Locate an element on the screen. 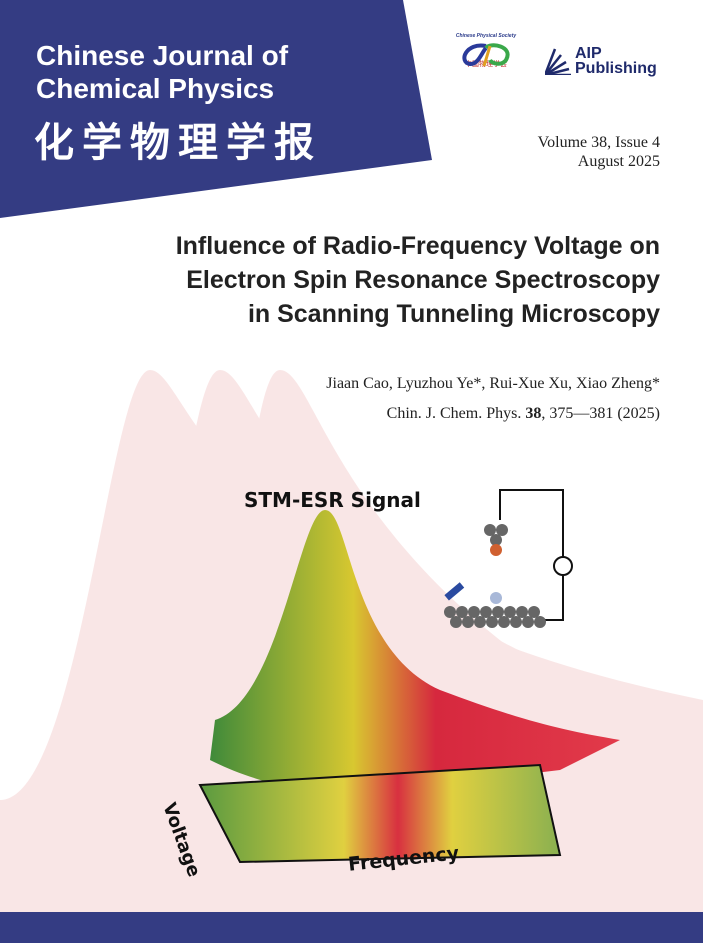  citation-journal: Chin. J. Chem. Phys. is located at coordinates (454, 413).